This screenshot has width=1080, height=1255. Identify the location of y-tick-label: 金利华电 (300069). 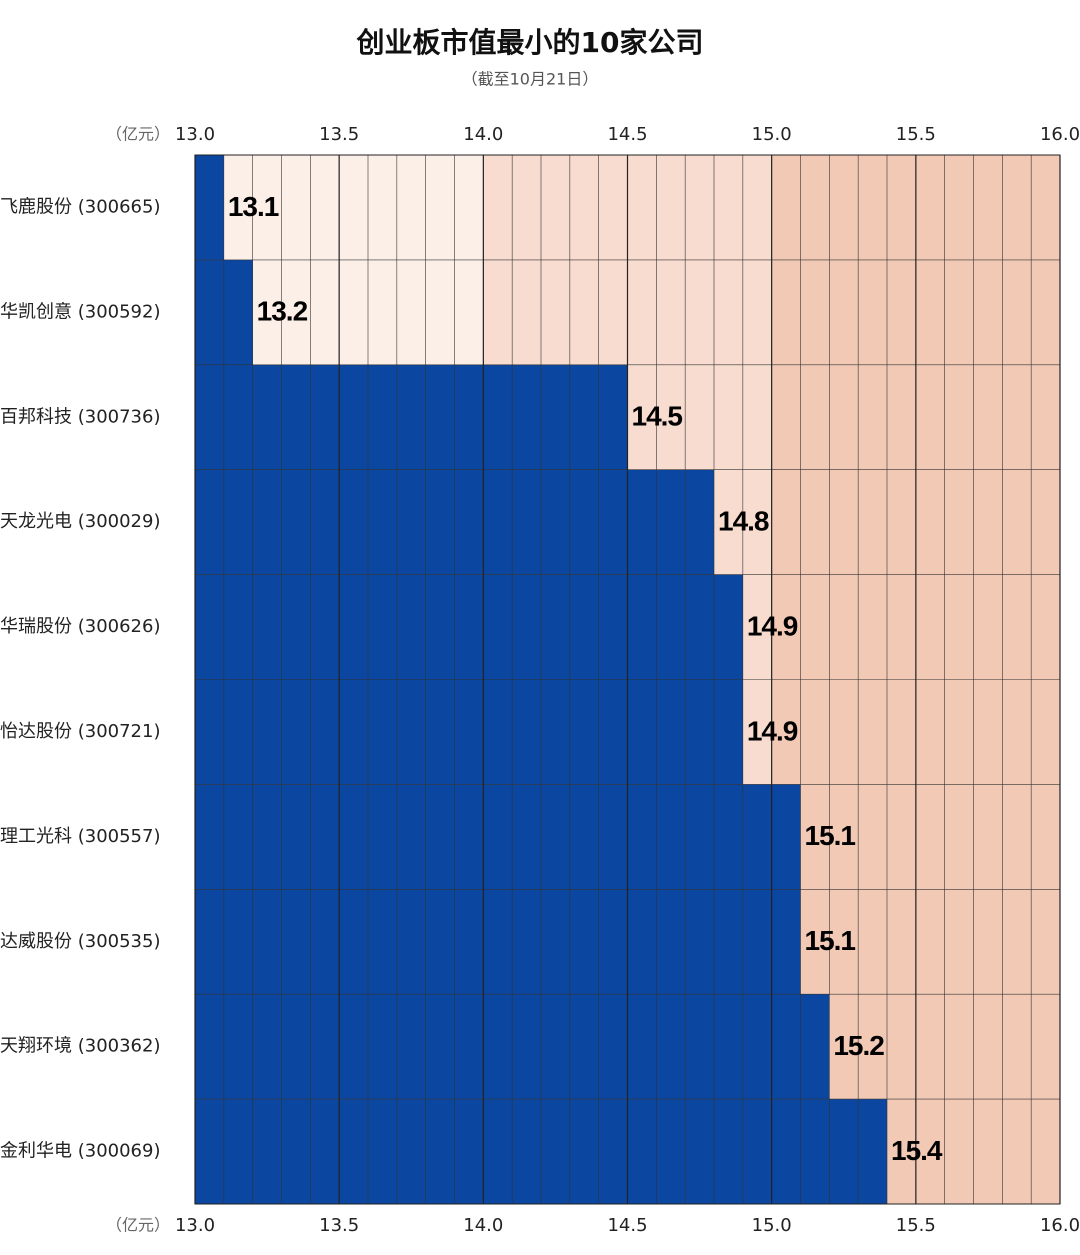
(80, 1151).